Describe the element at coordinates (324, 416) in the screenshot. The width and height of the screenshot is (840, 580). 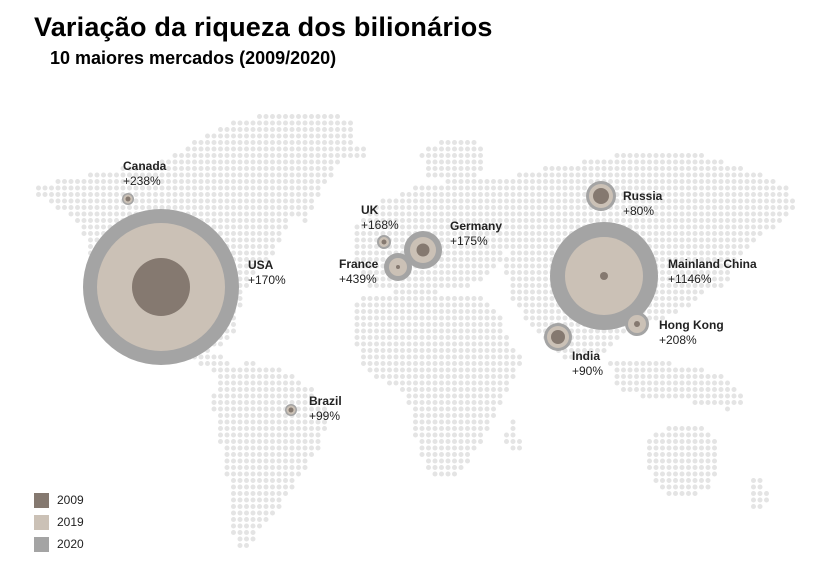
I see `label-brazil-change: +99%` at that location.